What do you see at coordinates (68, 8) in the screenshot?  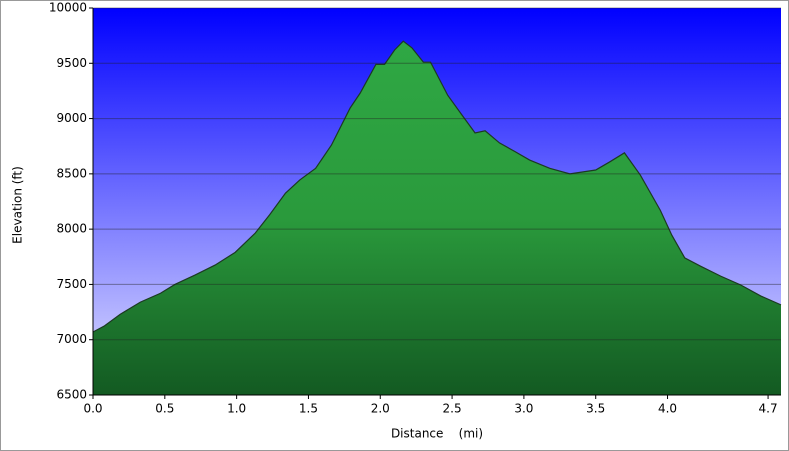 I see `y-tick-label: 10000` at bounding box center [68, 8].